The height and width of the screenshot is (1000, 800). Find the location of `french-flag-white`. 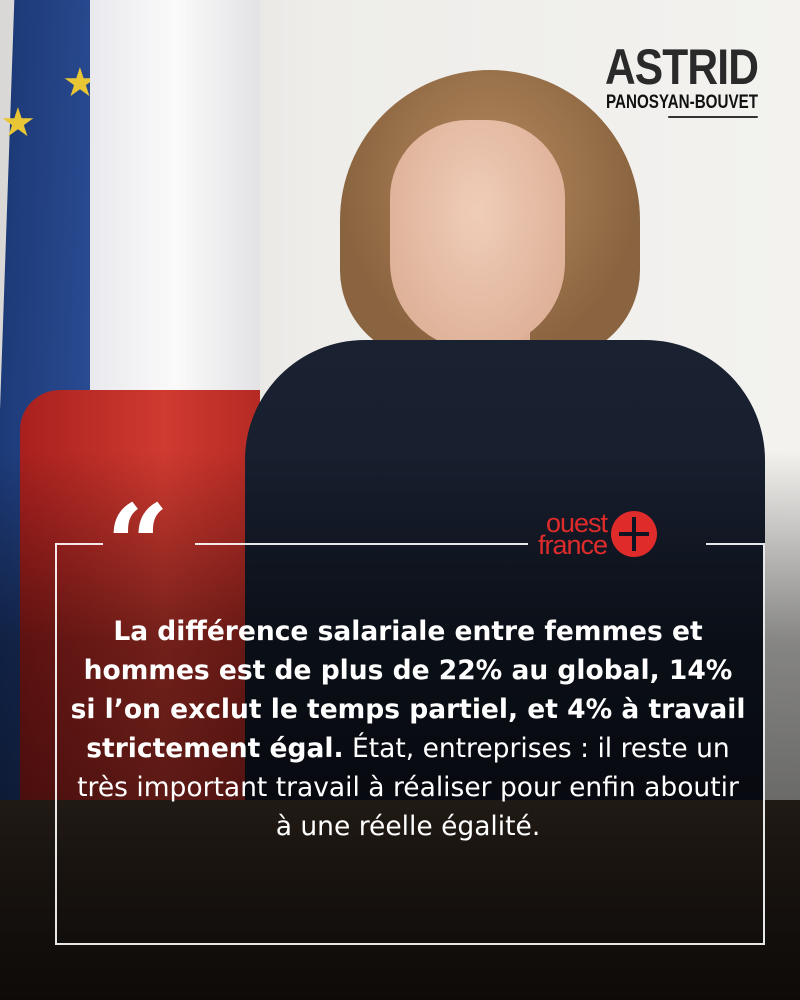

french-flag-white is located at coordinates (175, 210).